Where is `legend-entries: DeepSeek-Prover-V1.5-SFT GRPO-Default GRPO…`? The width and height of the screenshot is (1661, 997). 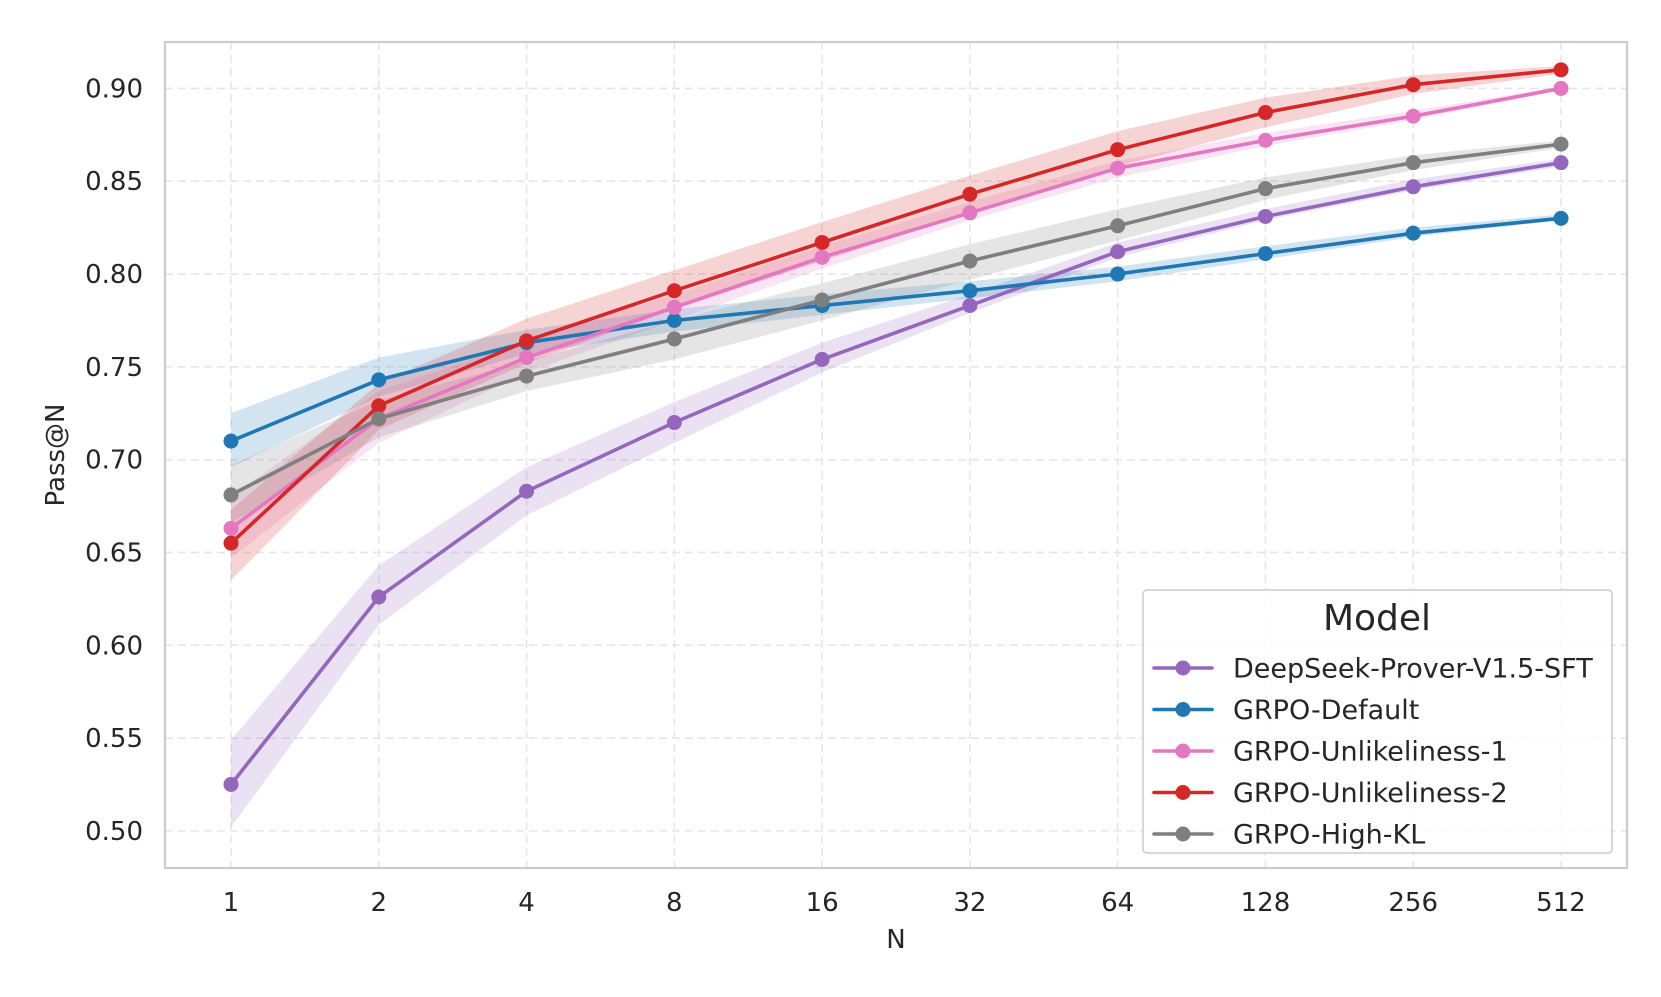 legend-entries: DeepSeek-Prover-V1.5-SFT GRPO-Default GRPO… is located at coordinates (1372, 752).